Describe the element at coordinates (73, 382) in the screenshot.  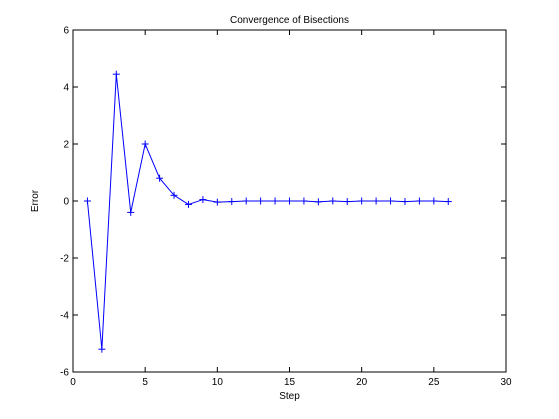
I see `x-tick-label: 0` at that location.